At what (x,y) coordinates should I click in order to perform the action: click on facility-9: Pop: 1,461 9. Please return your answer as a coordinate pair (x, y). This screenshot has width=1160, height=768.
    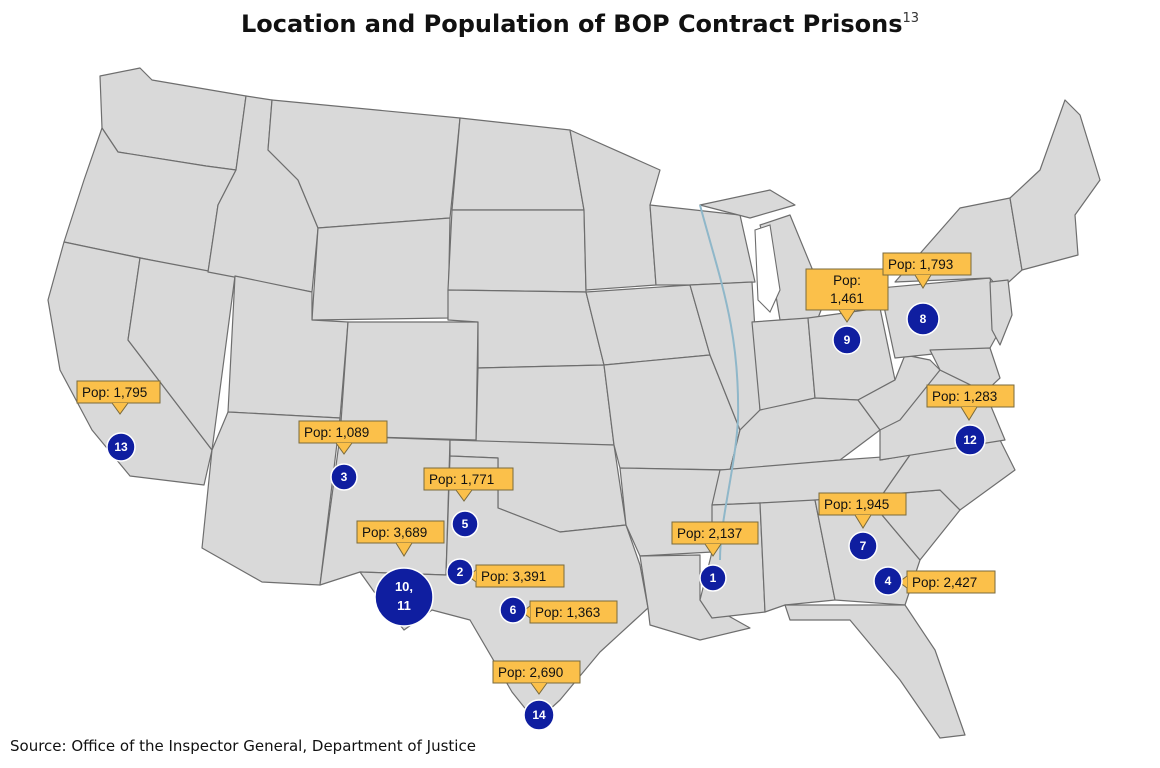
    Looking at the image, I should click on (847, 311).